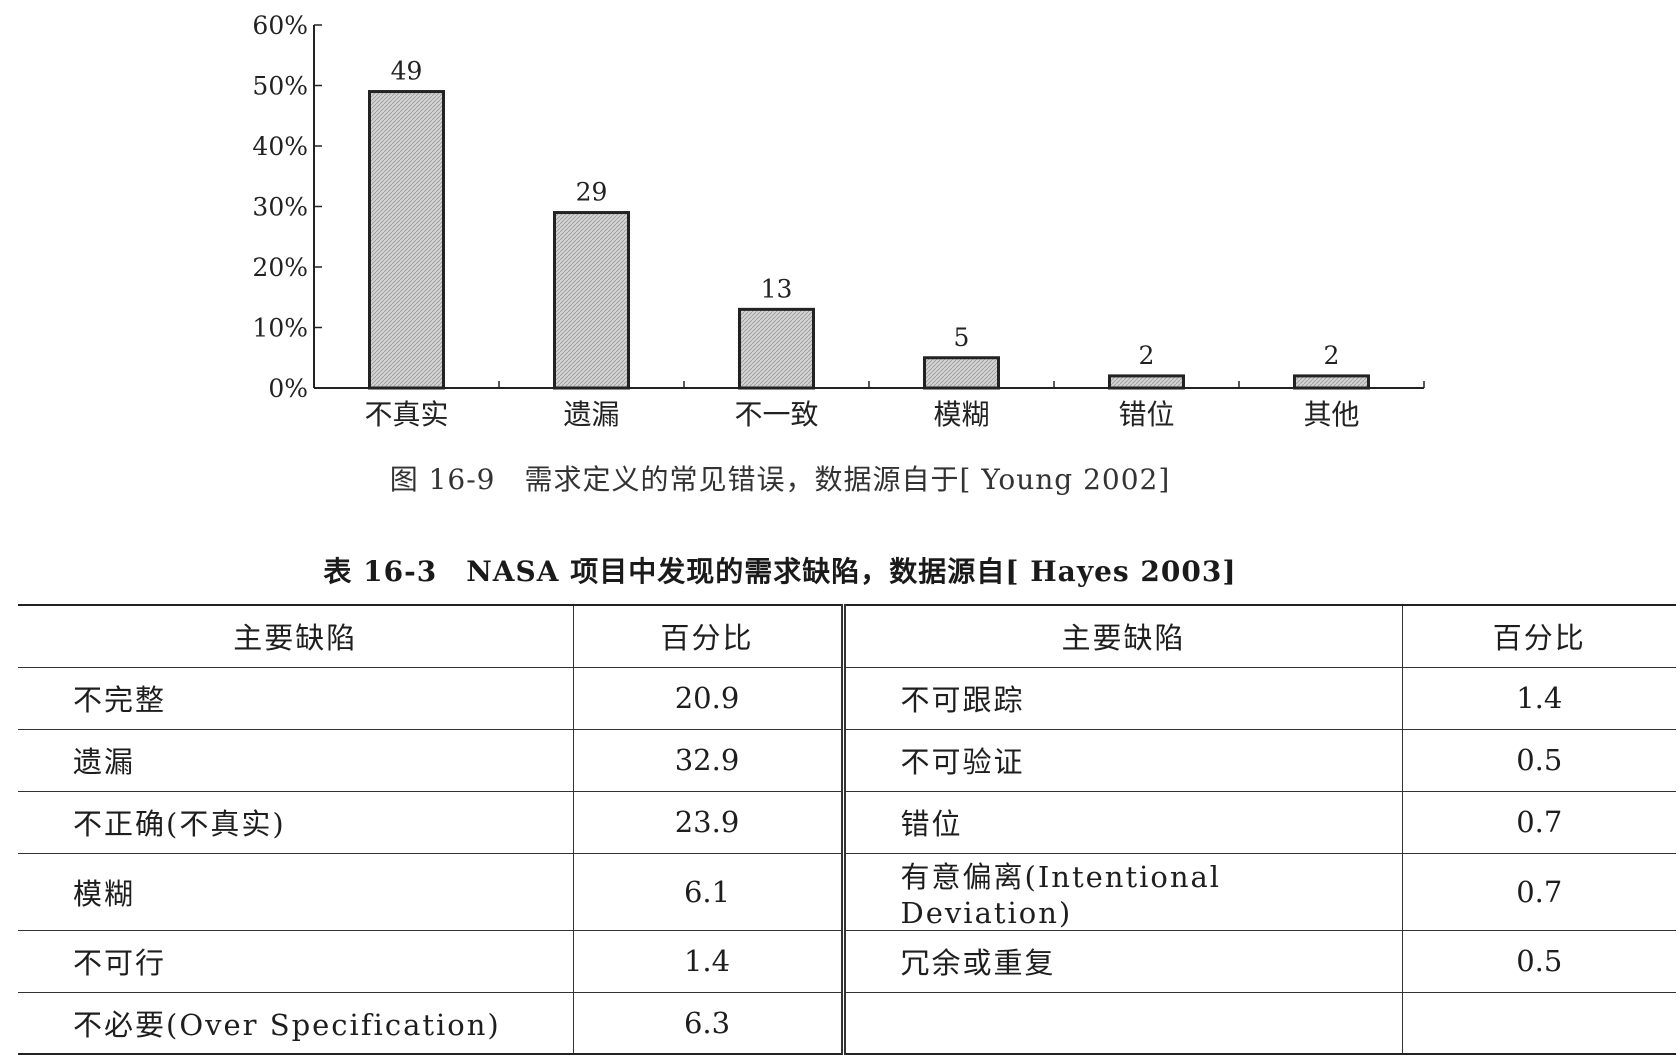 This screenshot has width=1680, height=1059. What do you see at coordinates (780, 479) in the screenshot?
I see `figure-caption: 图 16-9 需求定义的常见错误，数据源自于[ Young 2002]` at bounding box center [780, 479].